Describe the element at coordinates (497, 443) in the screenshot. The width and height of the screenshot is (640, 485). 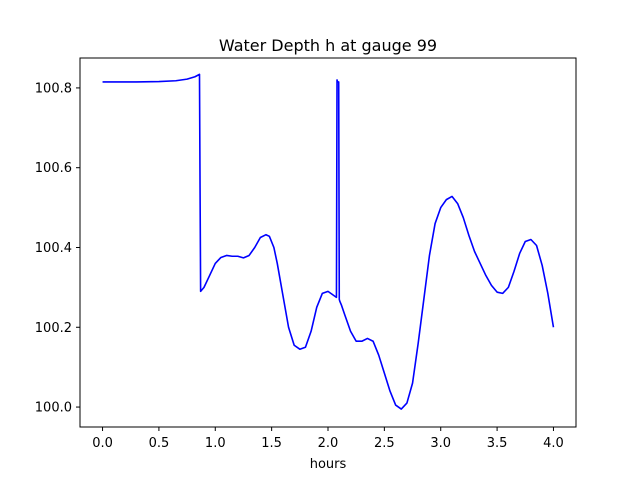
I see `x-tick-label: 3.5` at that location.